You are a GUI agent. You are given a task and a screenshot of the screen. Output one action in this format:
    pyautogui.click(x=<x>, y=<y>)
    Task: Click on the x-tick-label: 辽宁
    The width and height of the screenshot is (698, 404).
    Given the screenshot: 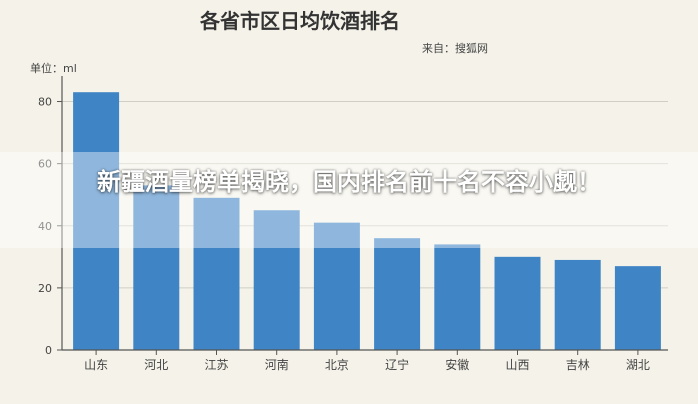 What is the action you would take?
    pyautogui.click(x=397, y=364)
    